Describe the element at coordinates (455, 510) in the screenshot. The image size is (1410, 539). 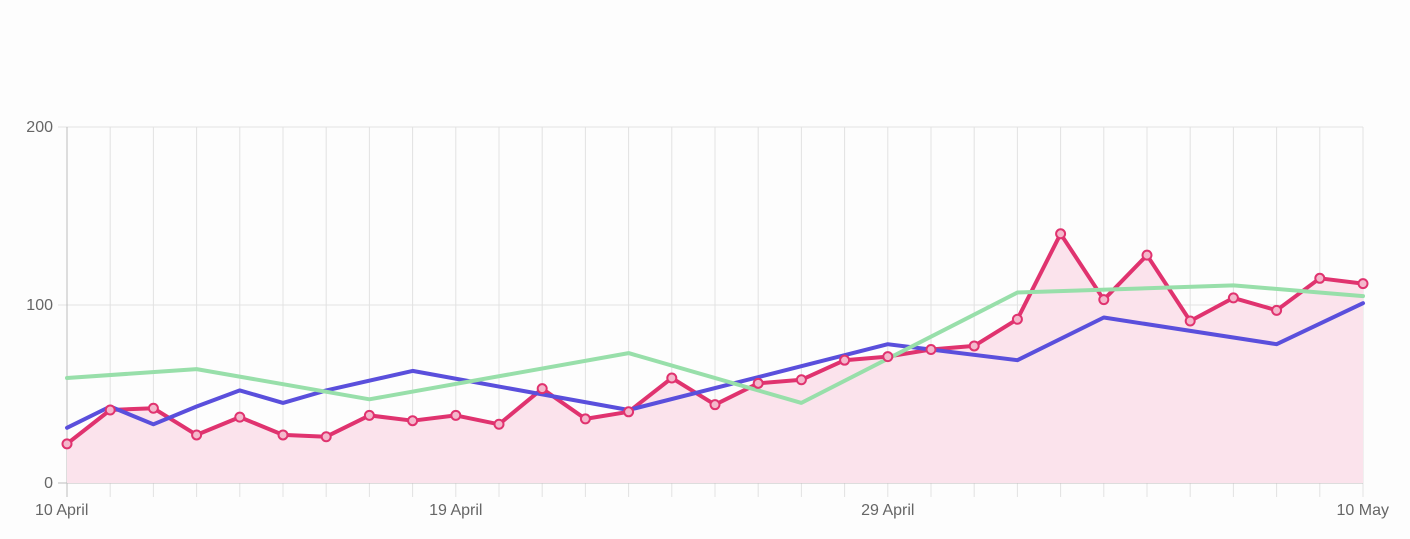
I see `x-tick-label: 19 April` at that location.